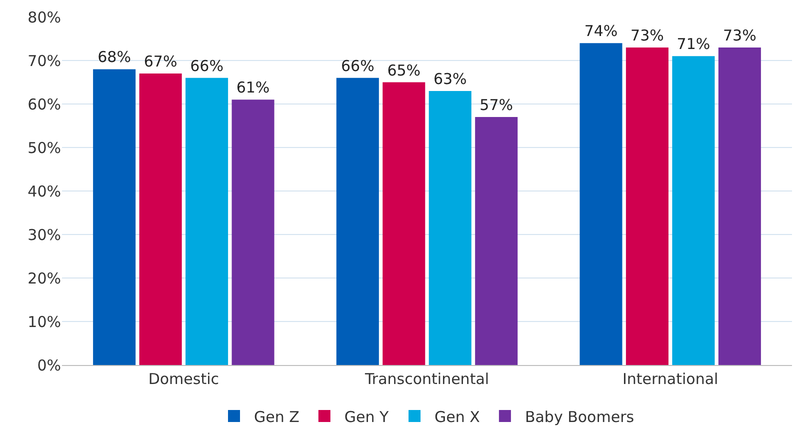 This screenshot has width=800, height=441. I want to click on y-tick-label: 30%, so click(44, 235).